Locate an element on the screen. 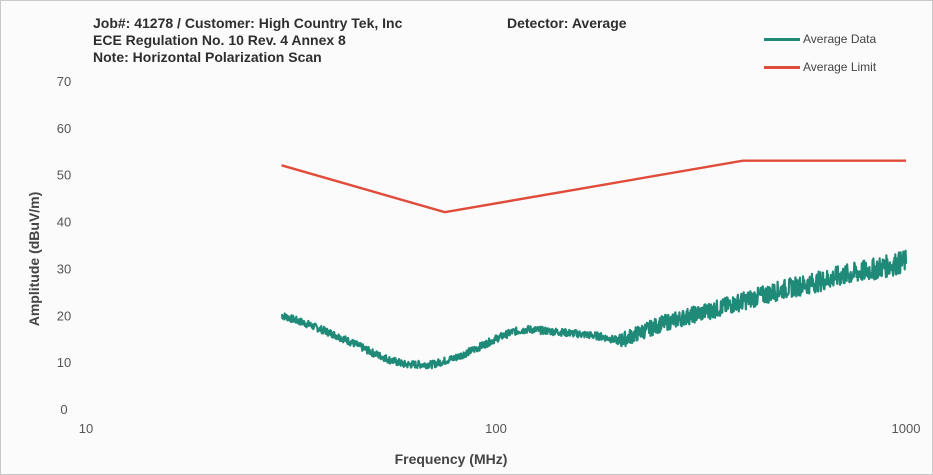 This screenshot has width=933, height=475. y-tick-label: 40 is located at coordinates (64, 222).